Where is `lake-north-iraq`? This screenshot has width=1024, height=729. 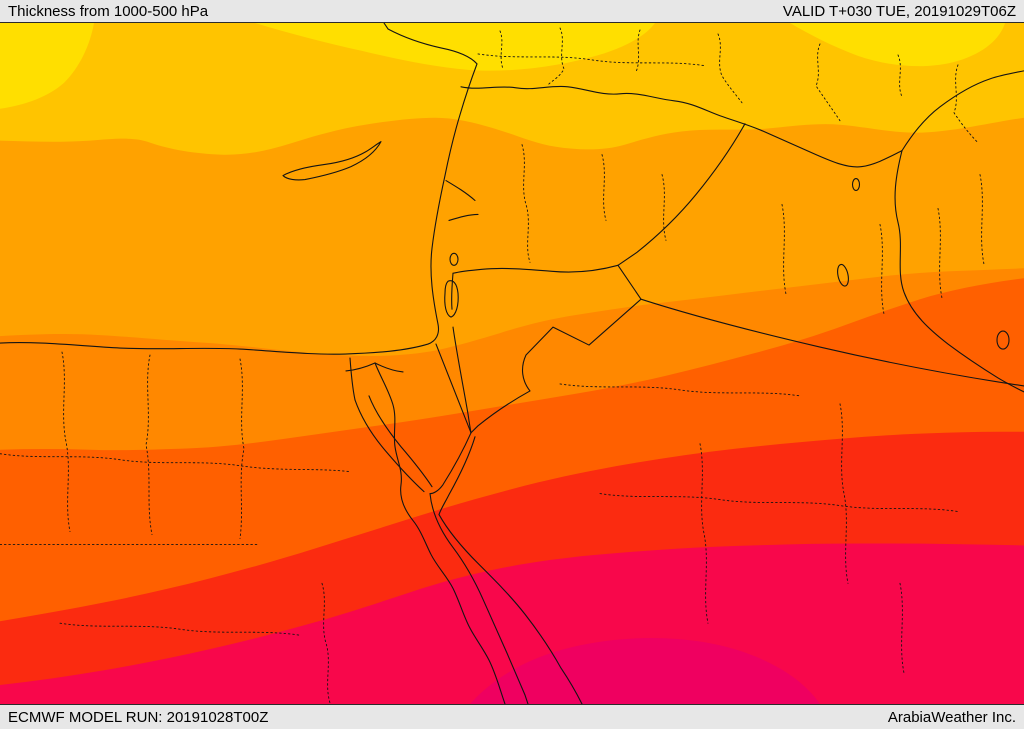 lake-north-iraq is located at coordinates (856, 184).